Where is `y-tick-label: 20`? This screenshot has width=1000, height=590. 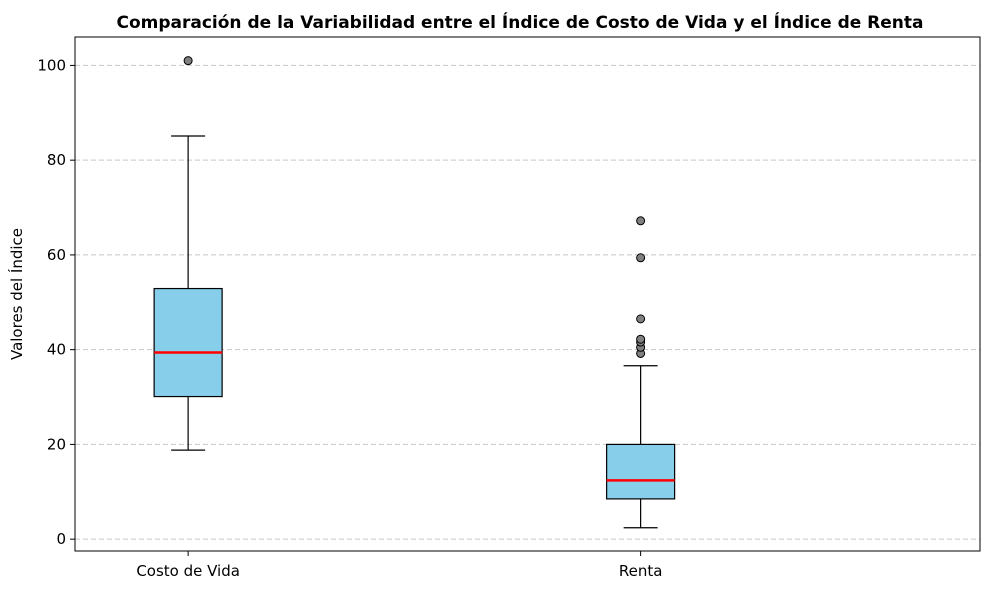 y-tick-label: 20 is located at coordinates (56, 444).